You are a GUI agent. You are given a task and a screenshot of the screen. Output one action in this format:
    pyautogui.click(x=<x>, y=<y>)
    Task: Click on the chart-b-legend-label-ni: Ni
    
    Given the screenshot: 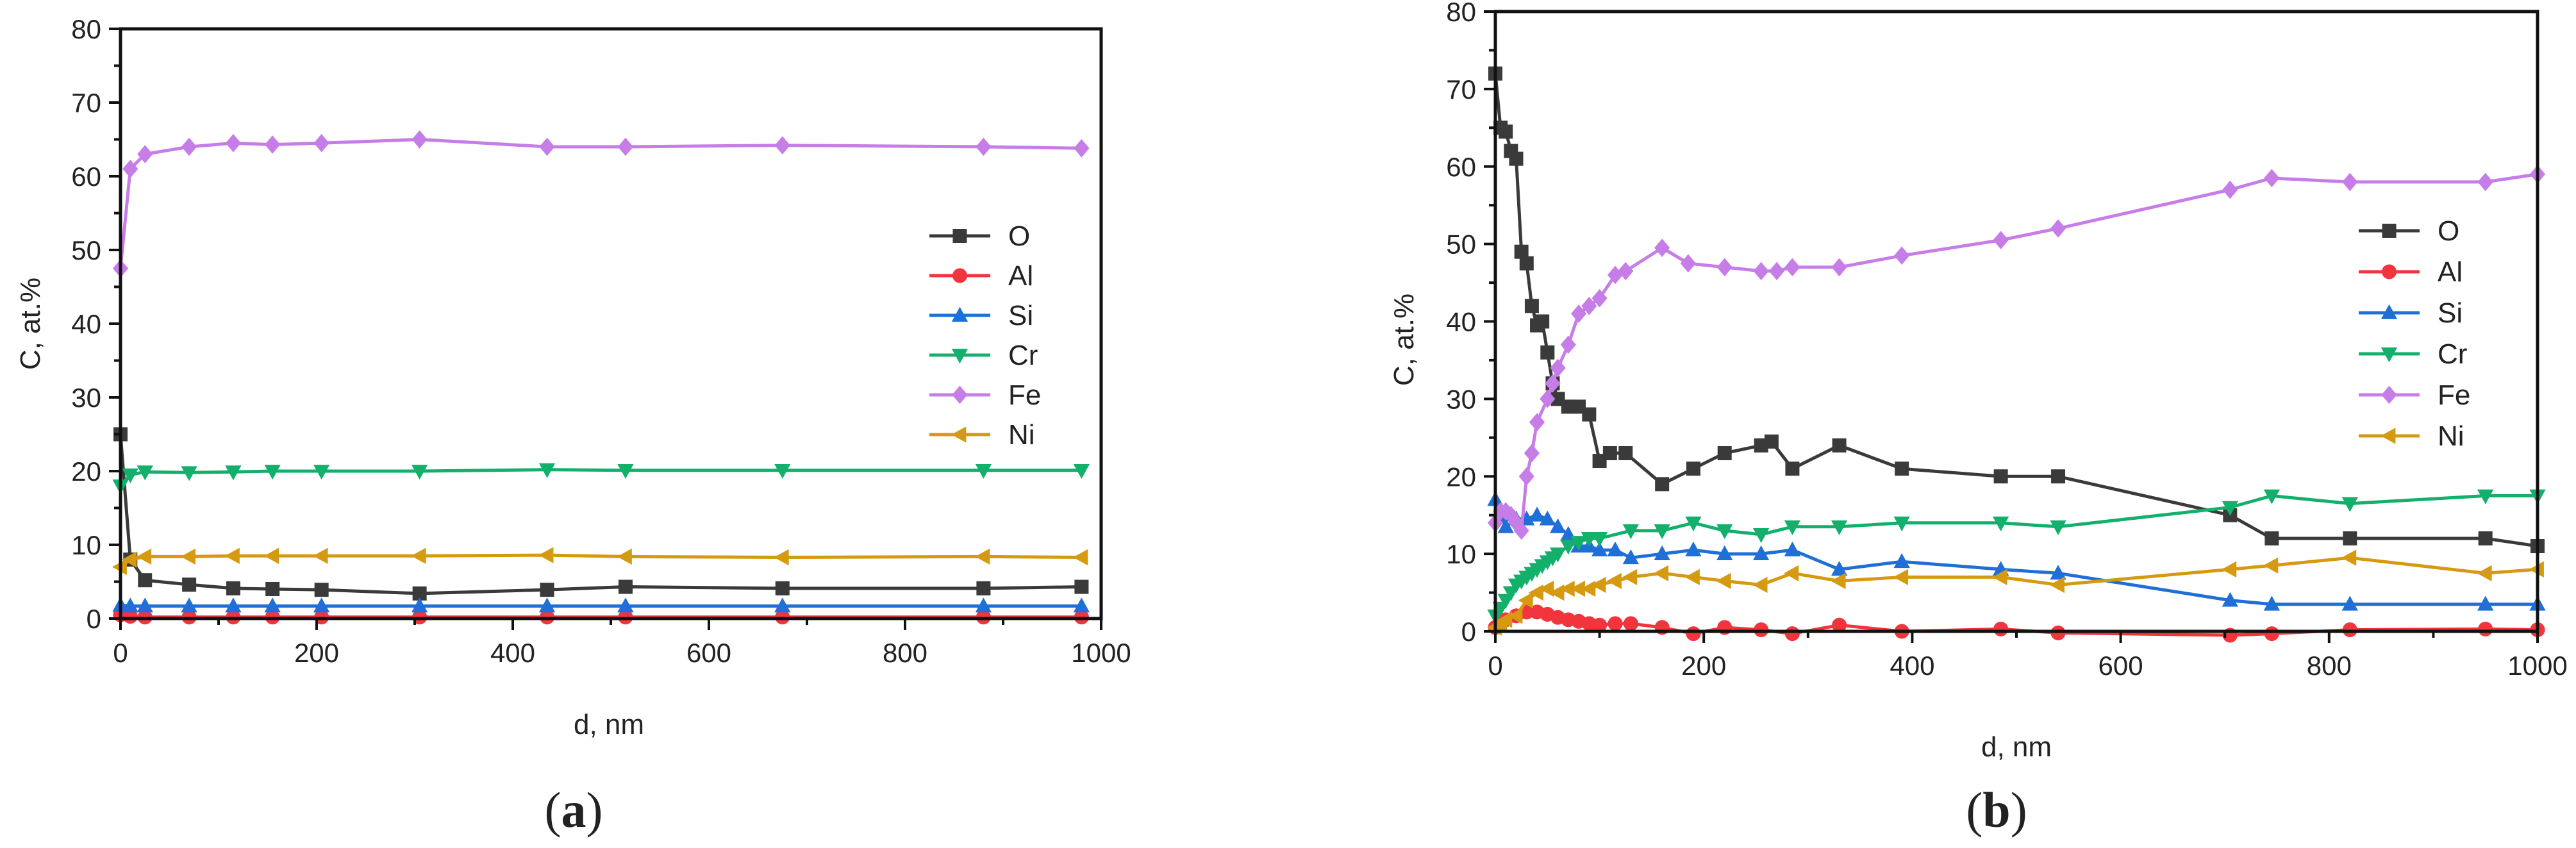 What is the action you would take?
    pyautogui.click(x=2451, y=436)
    